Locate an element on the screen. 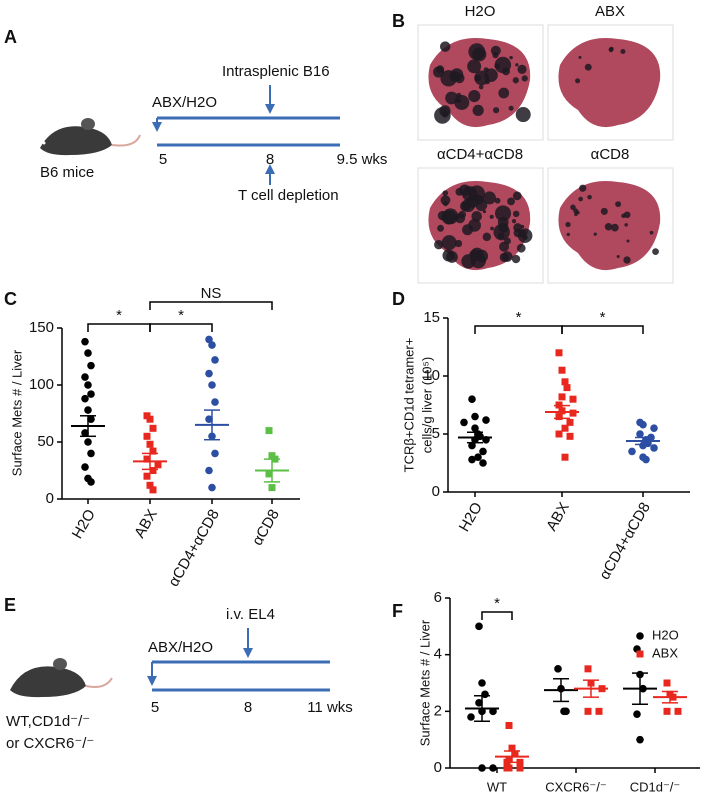  y-tick-label: 0 is located at coordinates (50, 498).